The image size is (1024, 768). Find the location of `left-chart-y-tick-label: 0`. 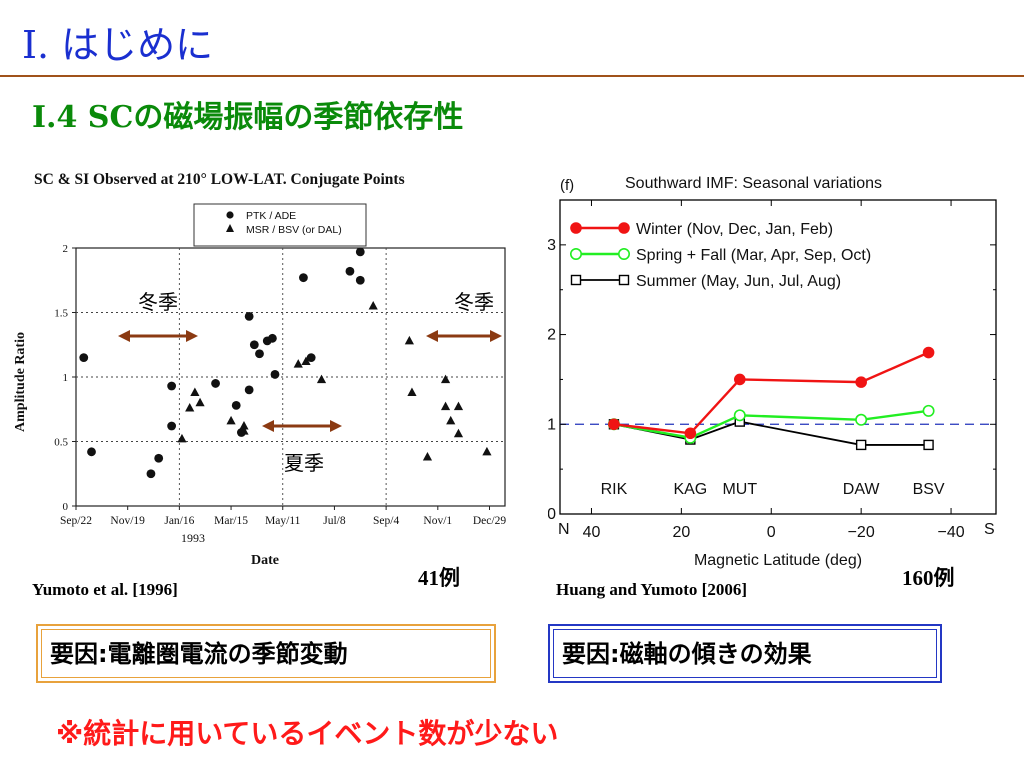

left-chart-y-tick-label: 0 is located at coordinates (66, 507).